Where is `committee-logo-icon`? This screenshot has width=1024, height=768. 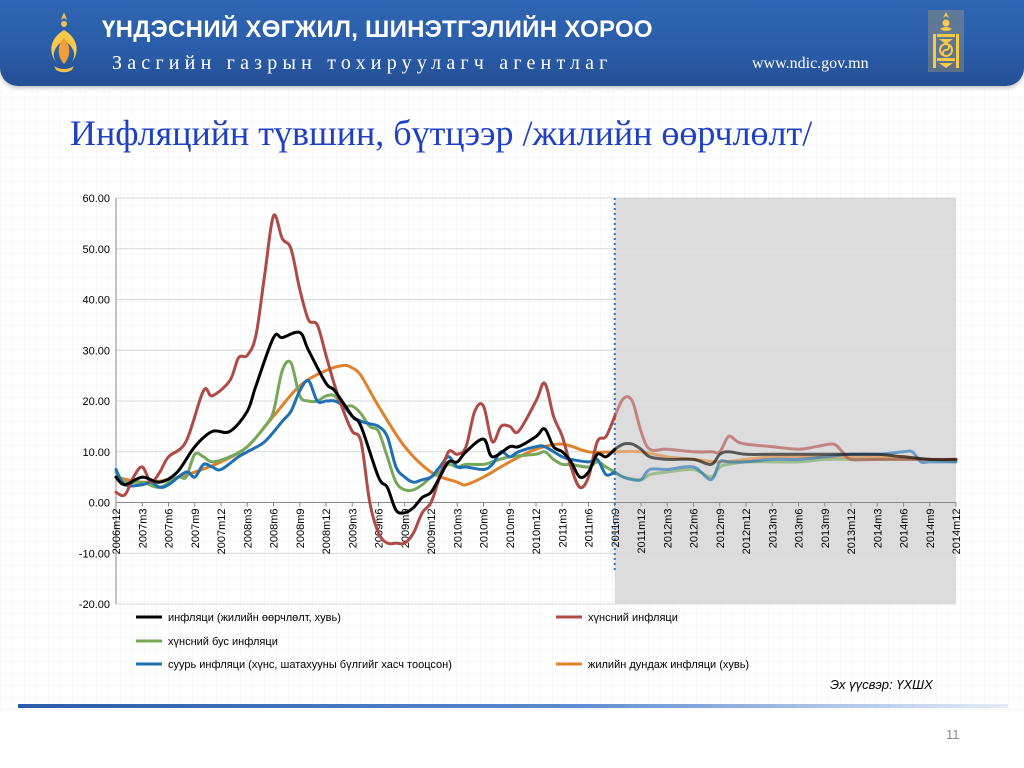
committee-logo-icon is located at coordinates (64, 42).